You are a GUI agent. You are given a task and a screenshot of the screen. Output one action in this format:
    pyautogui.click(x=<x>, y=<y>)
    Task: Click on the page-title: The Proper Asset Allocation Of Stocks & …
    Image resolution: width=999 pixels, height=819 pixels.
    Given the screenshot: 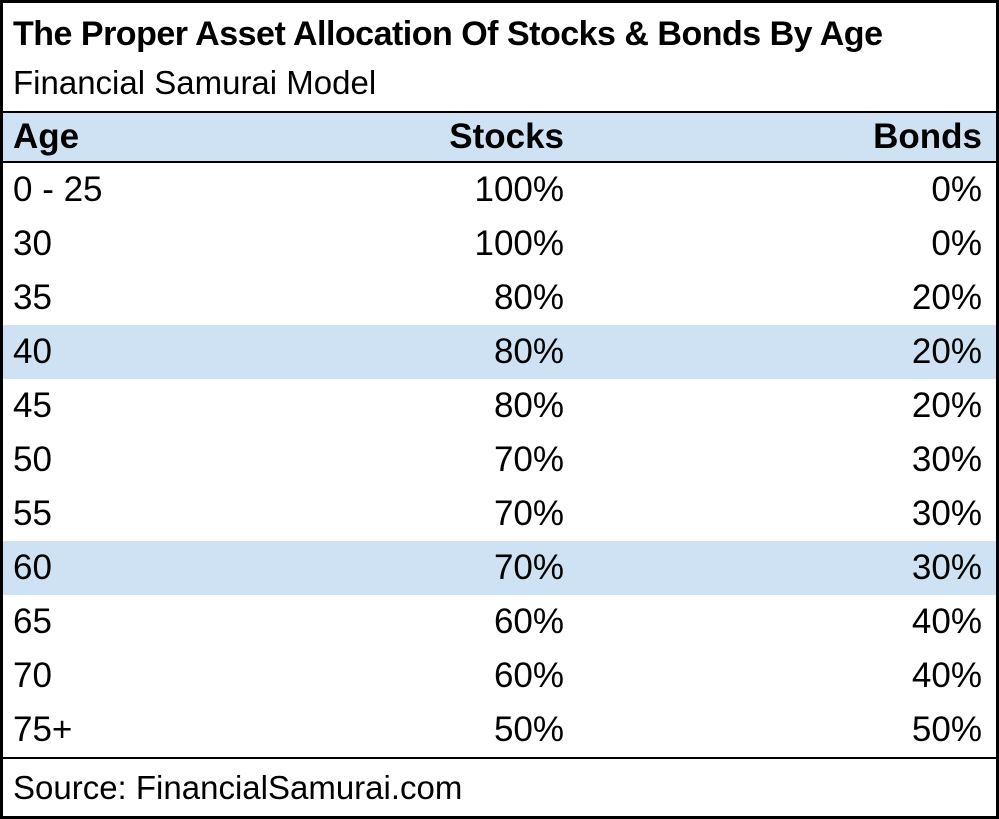 What is the action you would take?
    pyautogui.click(x=448, y=34)
    